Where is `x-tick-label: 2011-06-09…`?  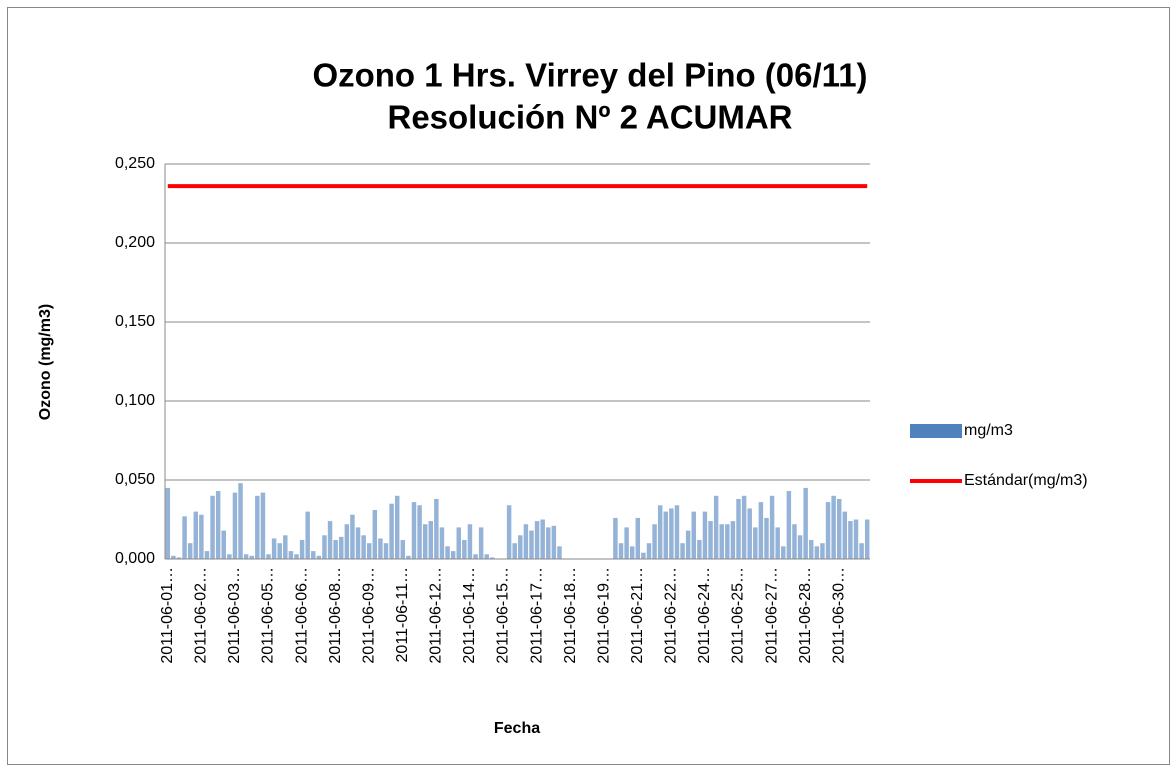
x-tick-label: 2011-06-09… is located at coordinates (368, 615).